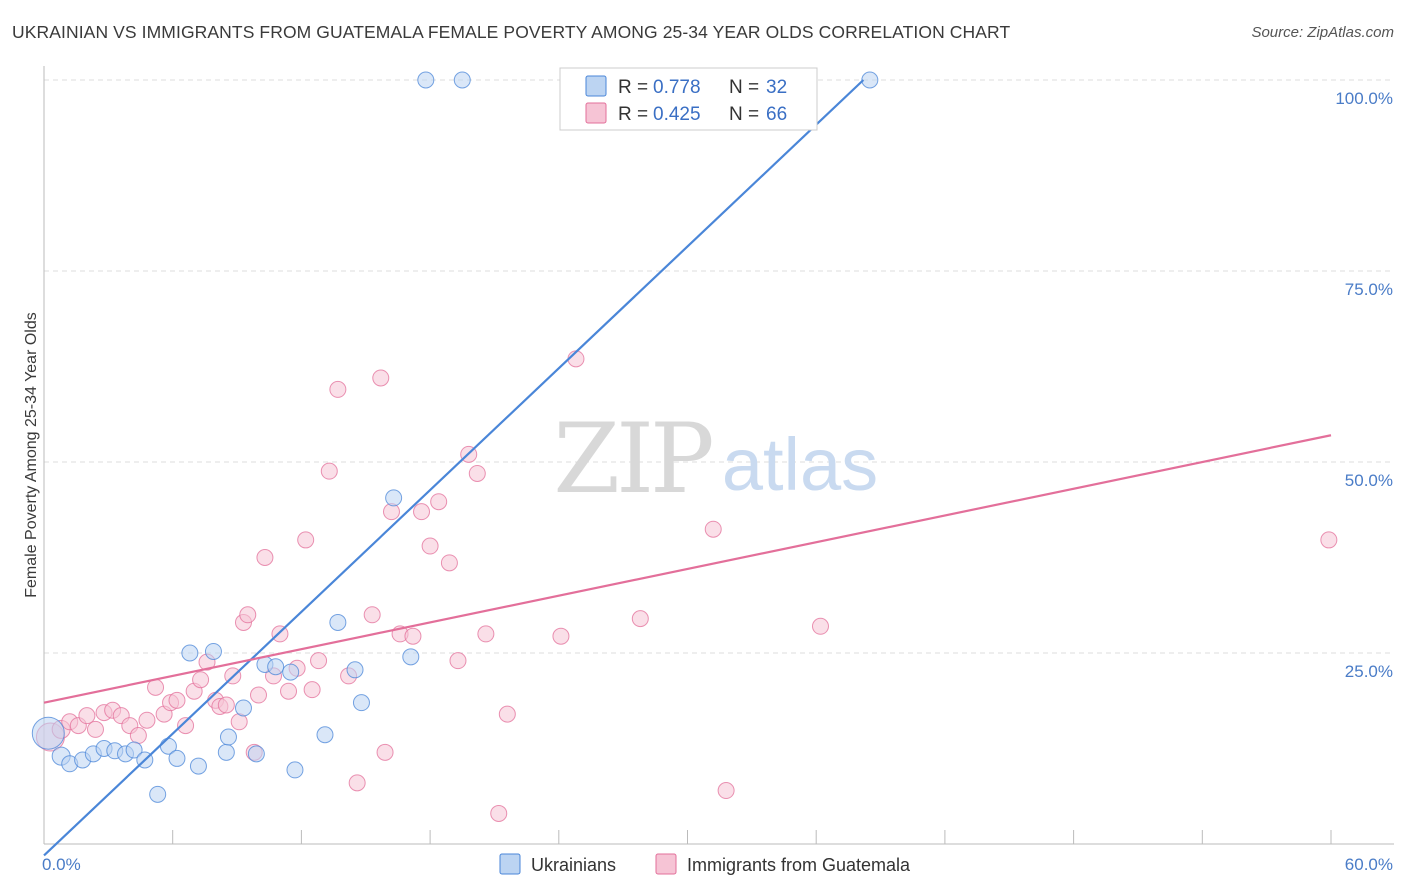 The width and height of the screenshot is (1406, 892). Describe the element at coordinates (776, 87) in the screenshot. I see `legend-n-value-blue: 32` at that location.